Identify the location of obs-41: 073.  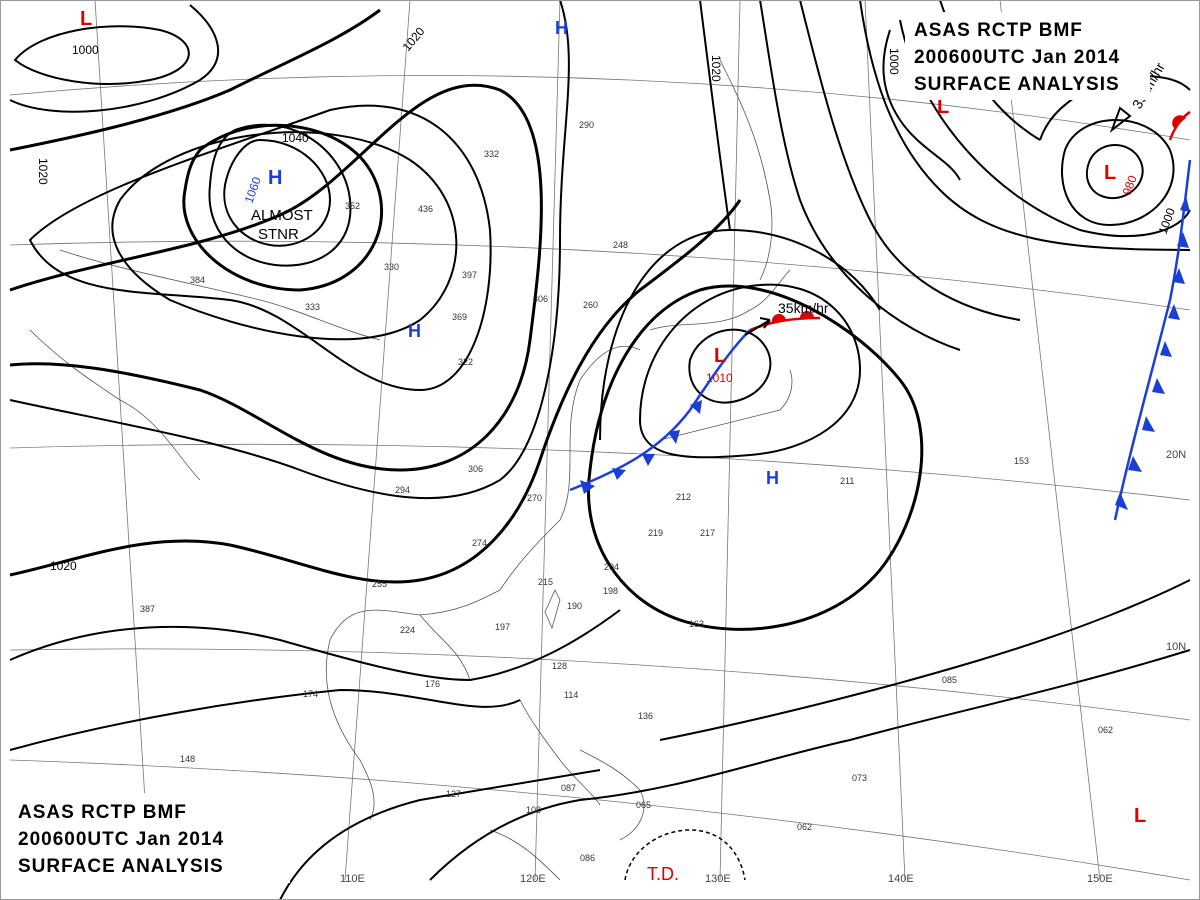
(859, 778).